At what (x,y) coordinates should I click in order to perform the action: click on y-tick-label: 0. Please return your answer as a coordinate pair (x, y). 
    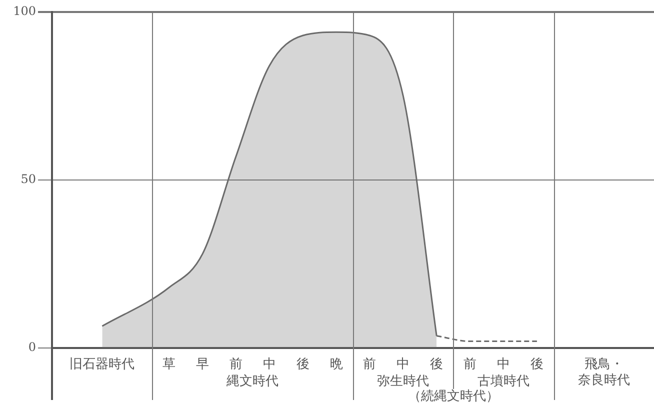
    Looking at the image, I should click on (32, 347).